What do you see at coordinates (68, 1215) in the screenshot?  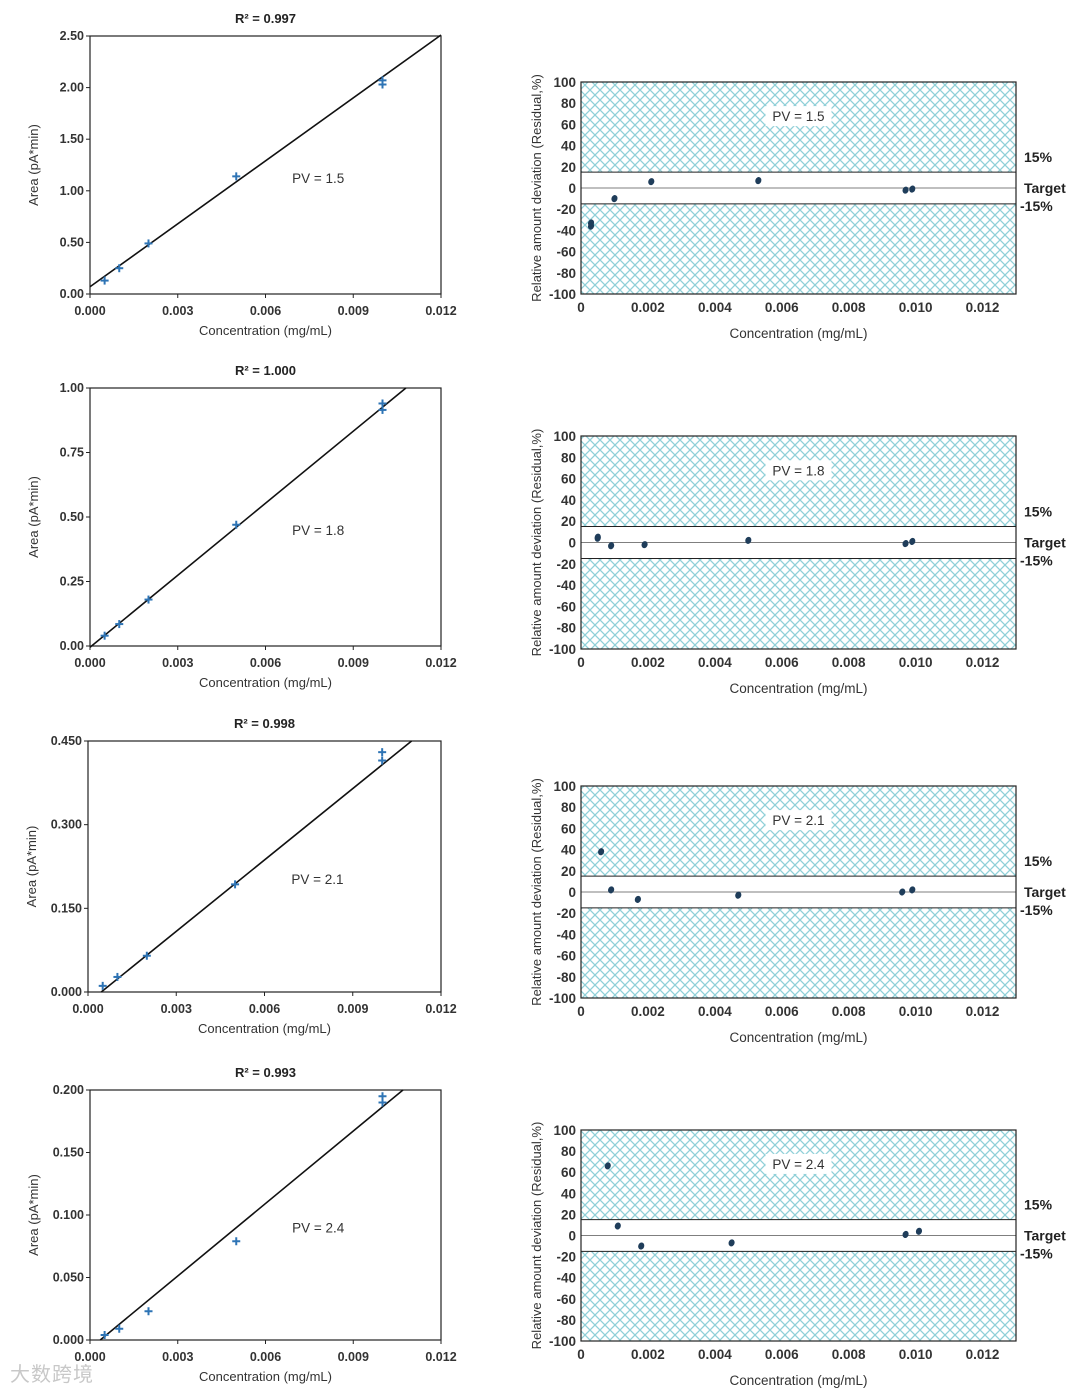 I see `y-tick-label: 0.100` at bounding box center [68, 1215].